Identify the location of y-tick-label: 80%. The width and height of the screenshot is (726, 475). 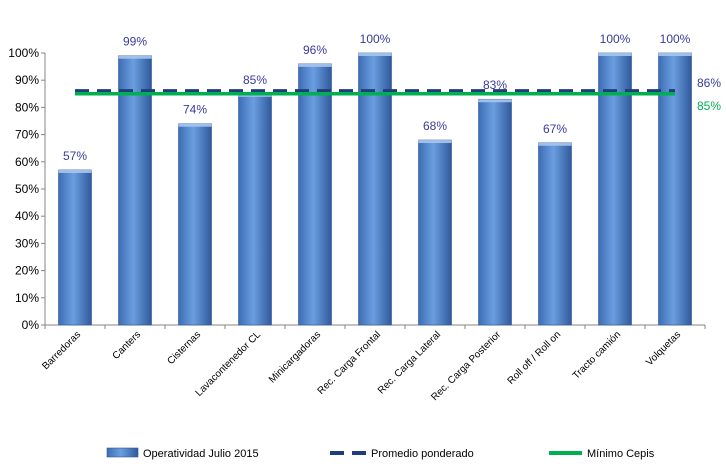
(27, 107).